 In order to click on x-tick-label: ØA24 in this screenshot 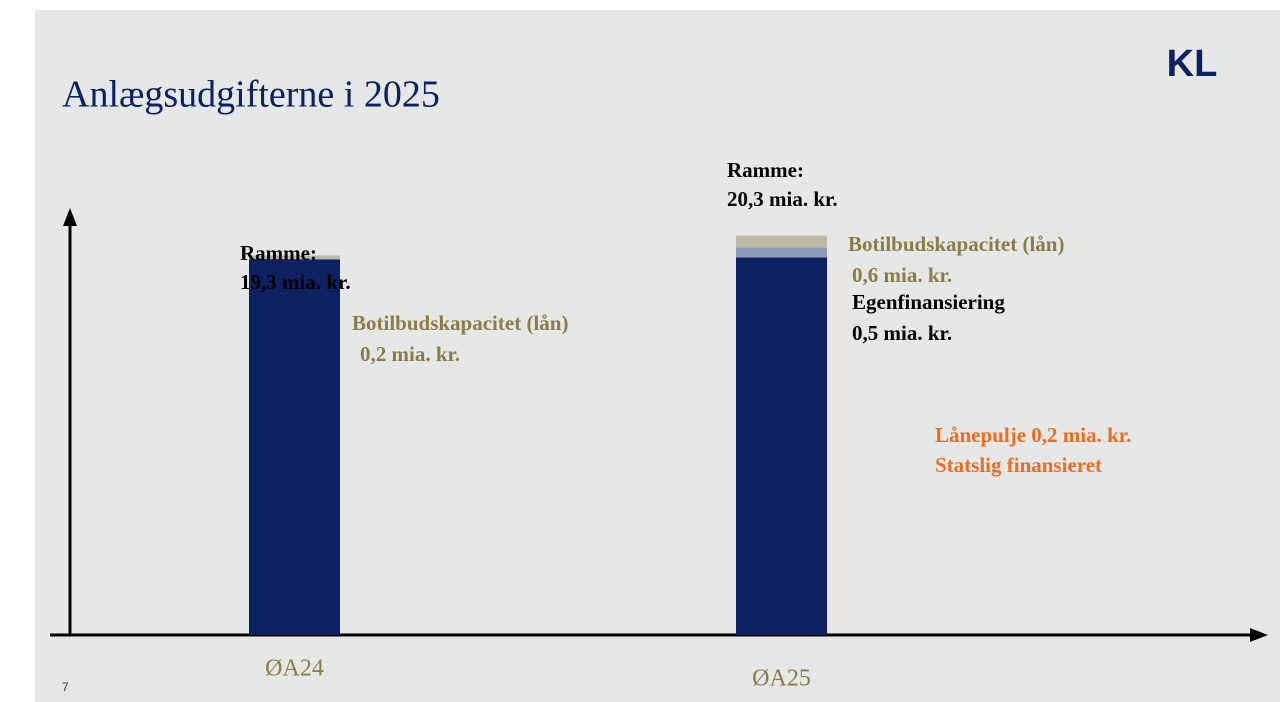, I will do `click(294, 669)`.